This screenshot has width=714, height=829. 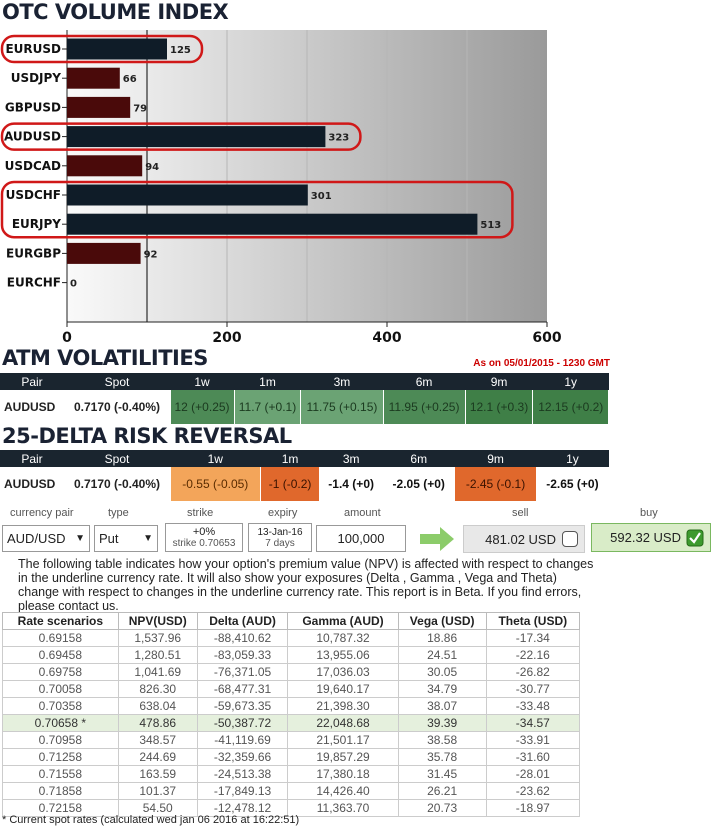 I want to click on strike-value: strike 0.70653, so click(x=204, y=543).